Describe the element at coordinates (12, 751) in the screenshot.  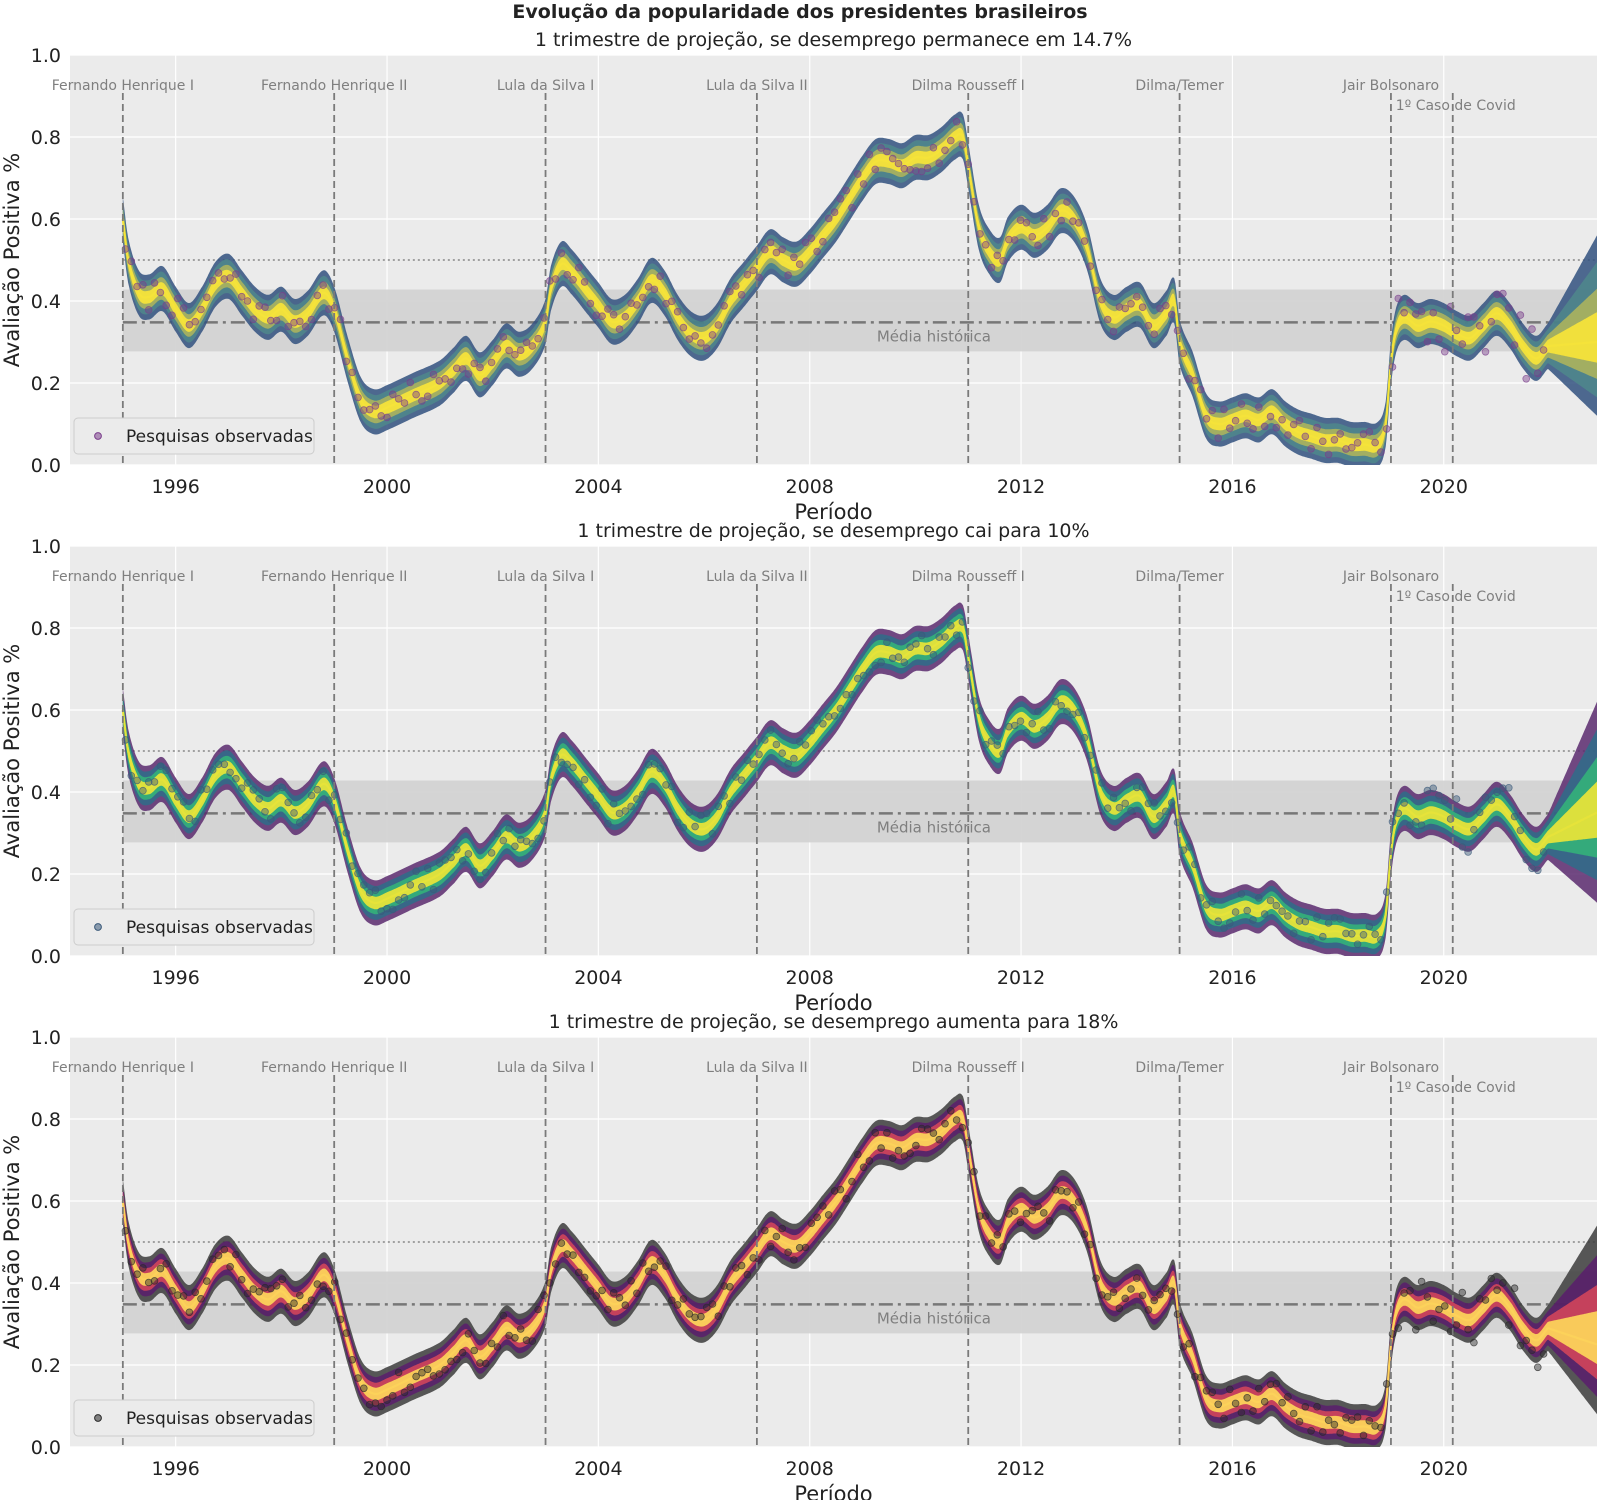
I see `y-axis-title: Avaliação Positiva %` at that location.